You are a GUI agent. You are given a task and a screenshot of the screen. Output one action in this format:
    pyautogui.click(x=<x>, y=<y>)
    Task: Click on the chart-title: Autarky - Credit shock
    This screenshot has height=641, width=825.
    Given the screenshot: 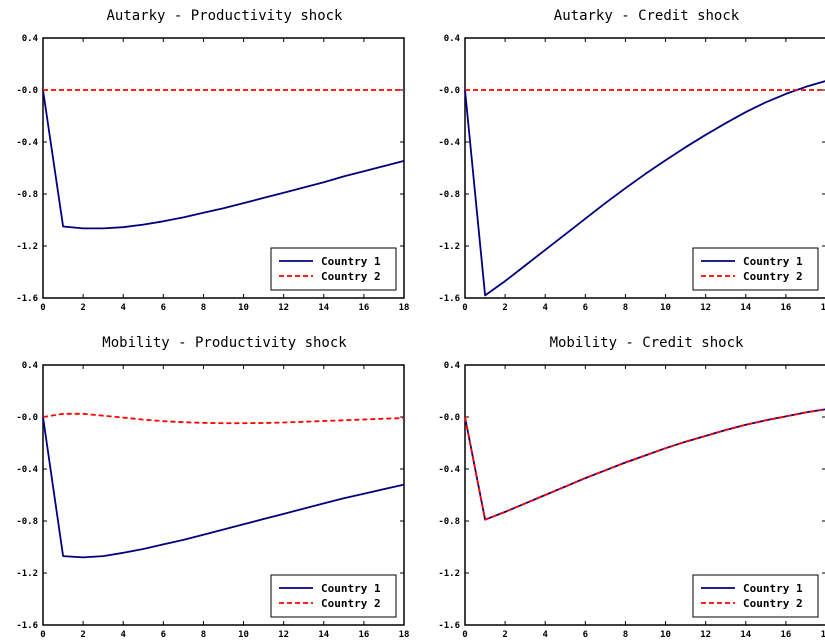 What is the action you would take?
    pyautogui.click(x=647, y=16)
    